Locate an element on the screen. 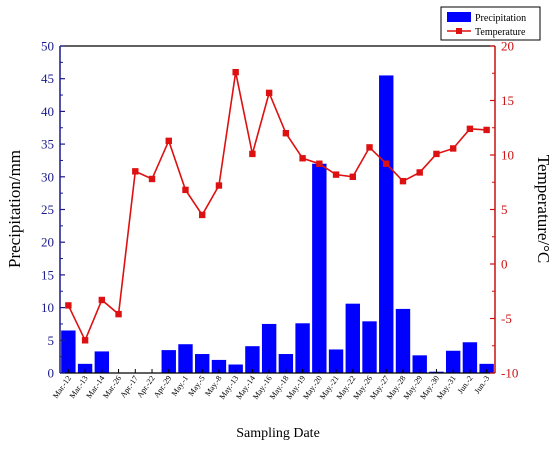  y-axis-label-right: Temperature/°C is located at coordinates (542, 209).